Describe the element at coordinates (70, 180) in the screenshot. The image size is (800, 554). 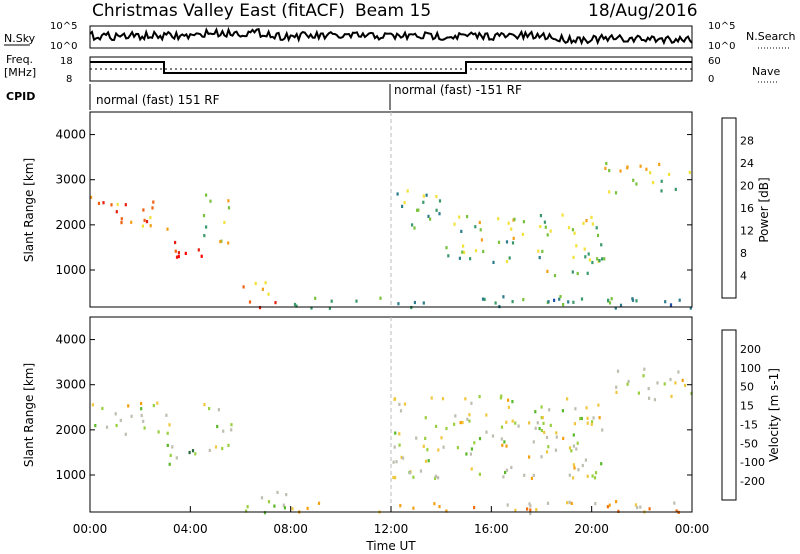
I see `ytick-label: 3000` at that location.